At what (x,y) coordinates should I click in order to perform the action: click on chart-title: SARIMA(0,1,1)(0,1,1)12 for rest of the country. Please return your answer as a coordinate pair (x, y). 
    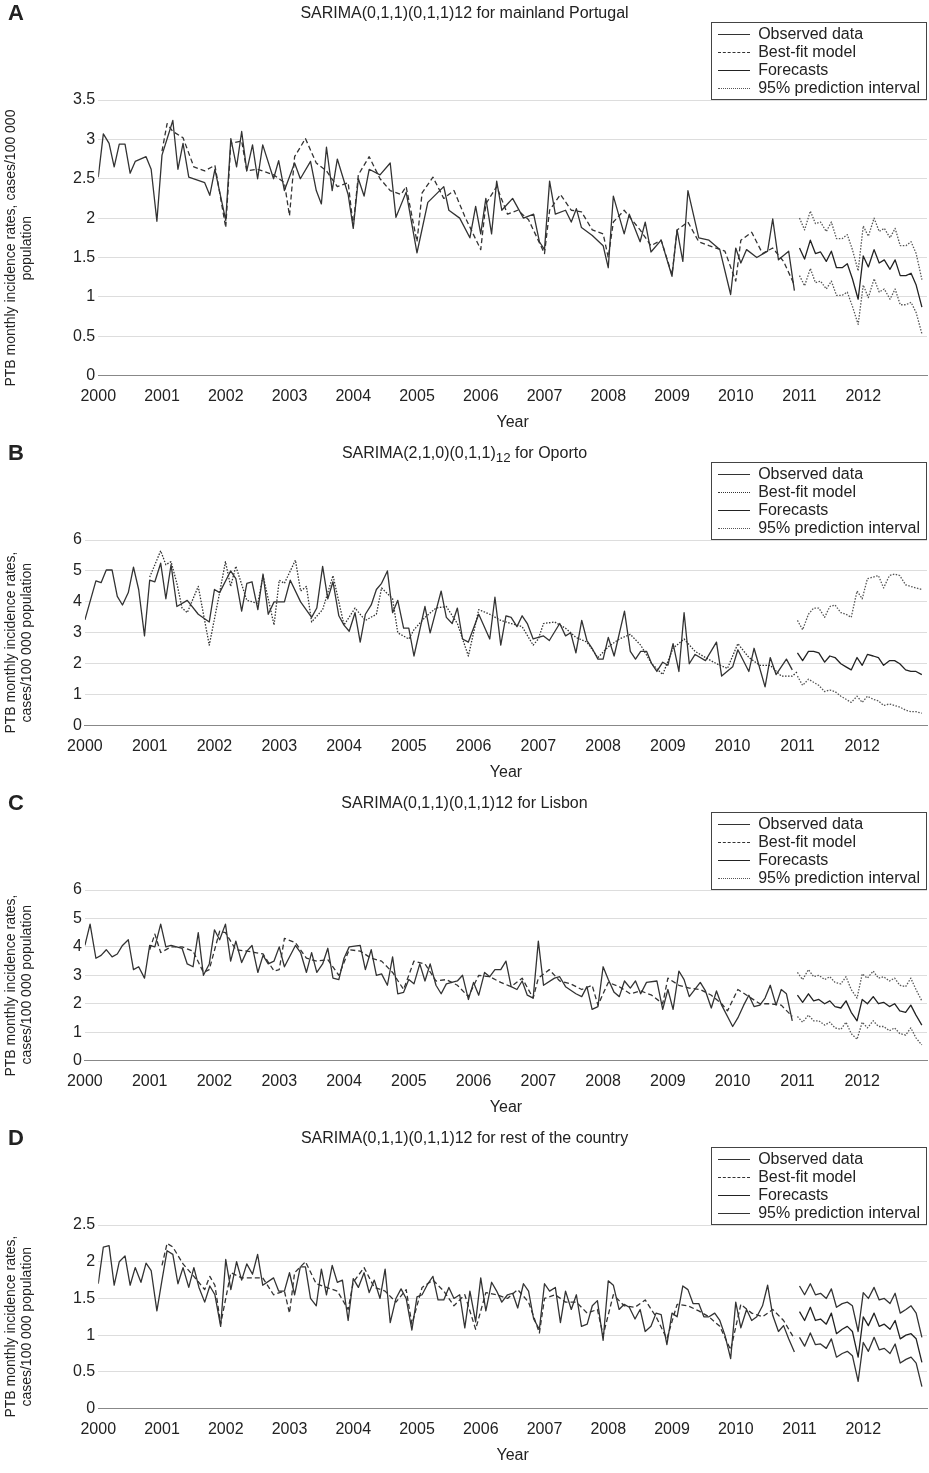
    Looking at the image, I should click on (464, 1137).